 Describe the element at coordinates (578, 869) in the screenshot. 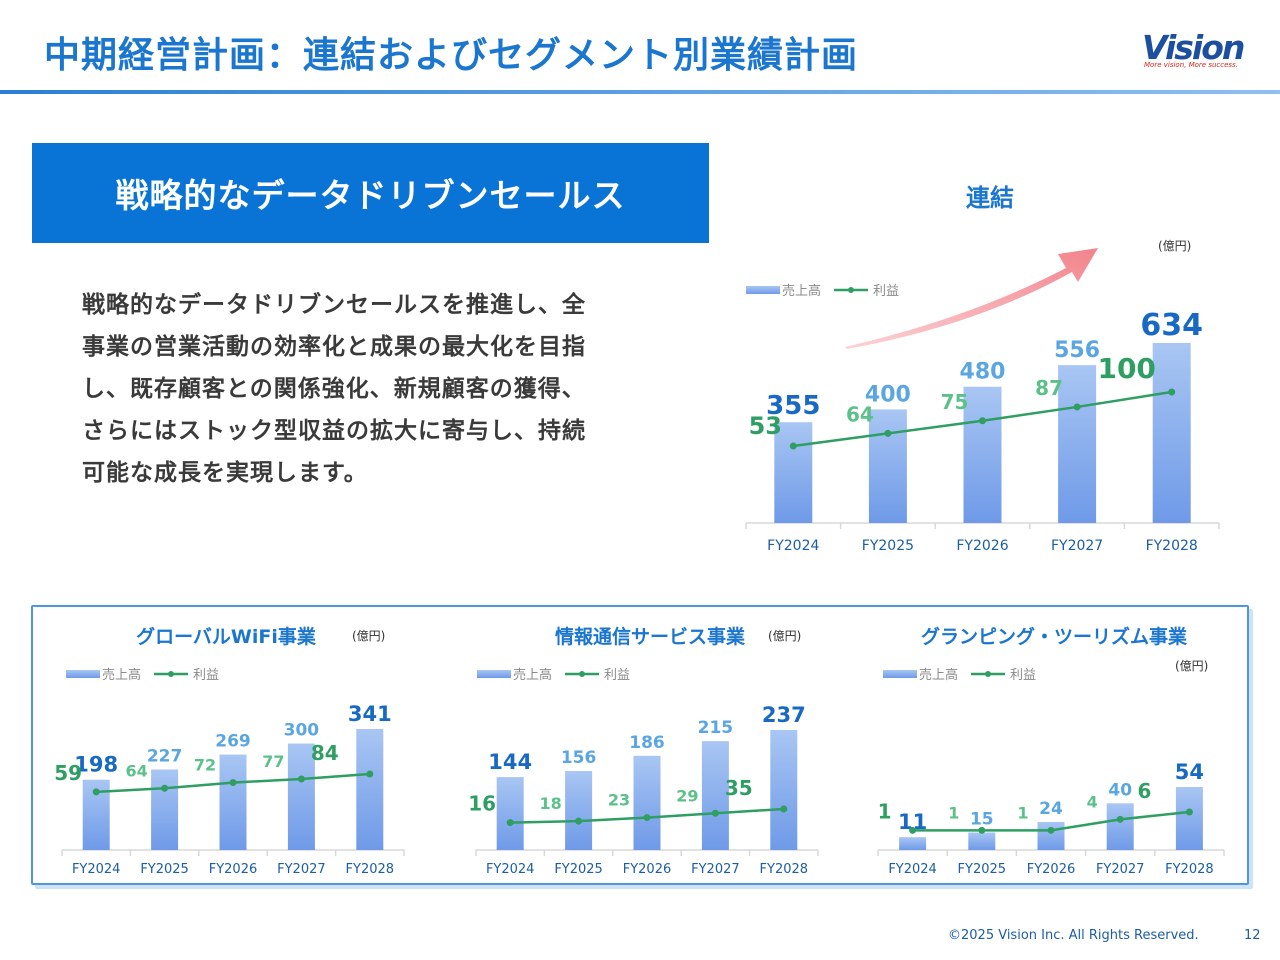

I see `info-x-tick-label: FY2025` at that location.